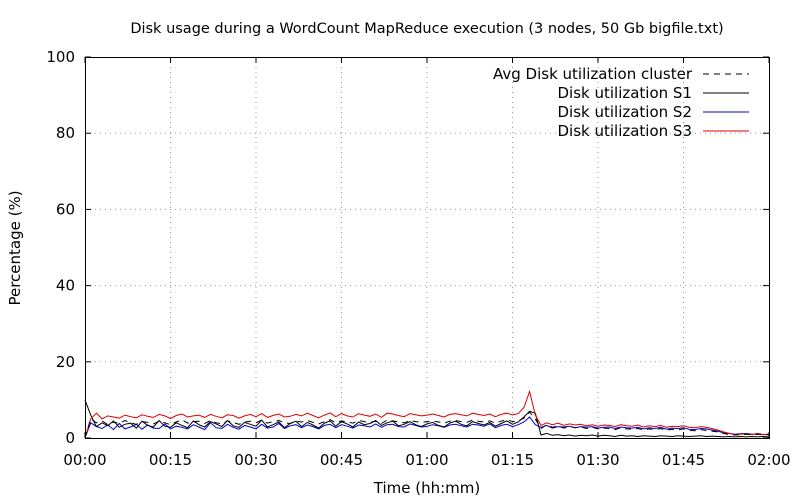 The height and width of the screenshot is (500, 800). I want to click on series-layer, so click(427, 414).